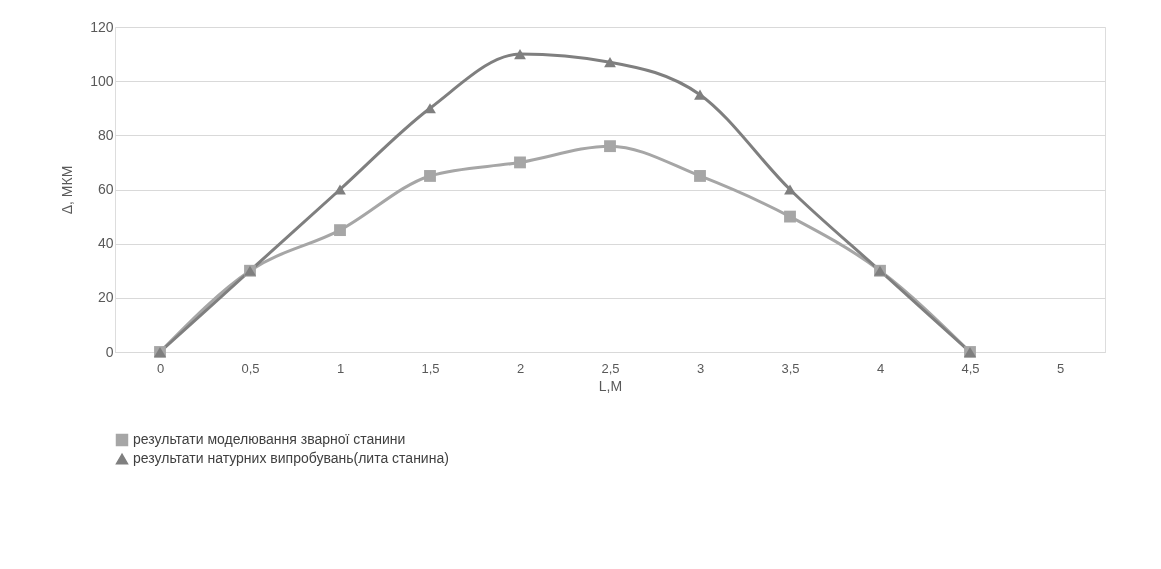 The height and width of the screenshot is (569, 1161). I want to click on y-tick-label: 20, so click(105, 297).